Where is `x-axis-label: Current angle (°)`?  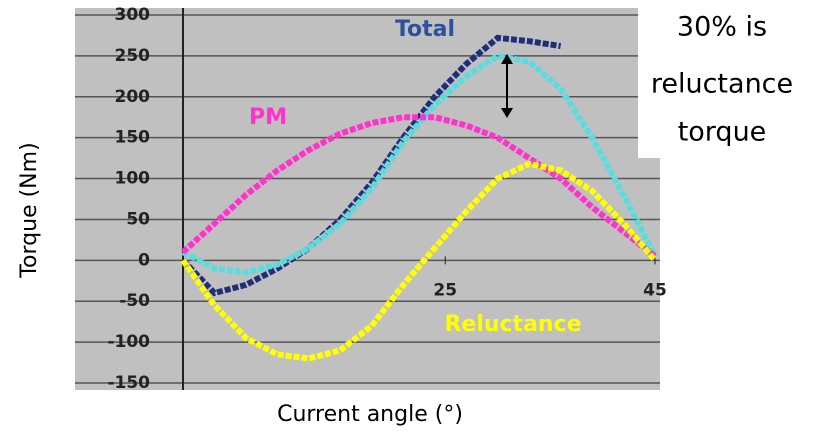 x-axis-label: Current angle (°) is located at coordinates (370, 414).